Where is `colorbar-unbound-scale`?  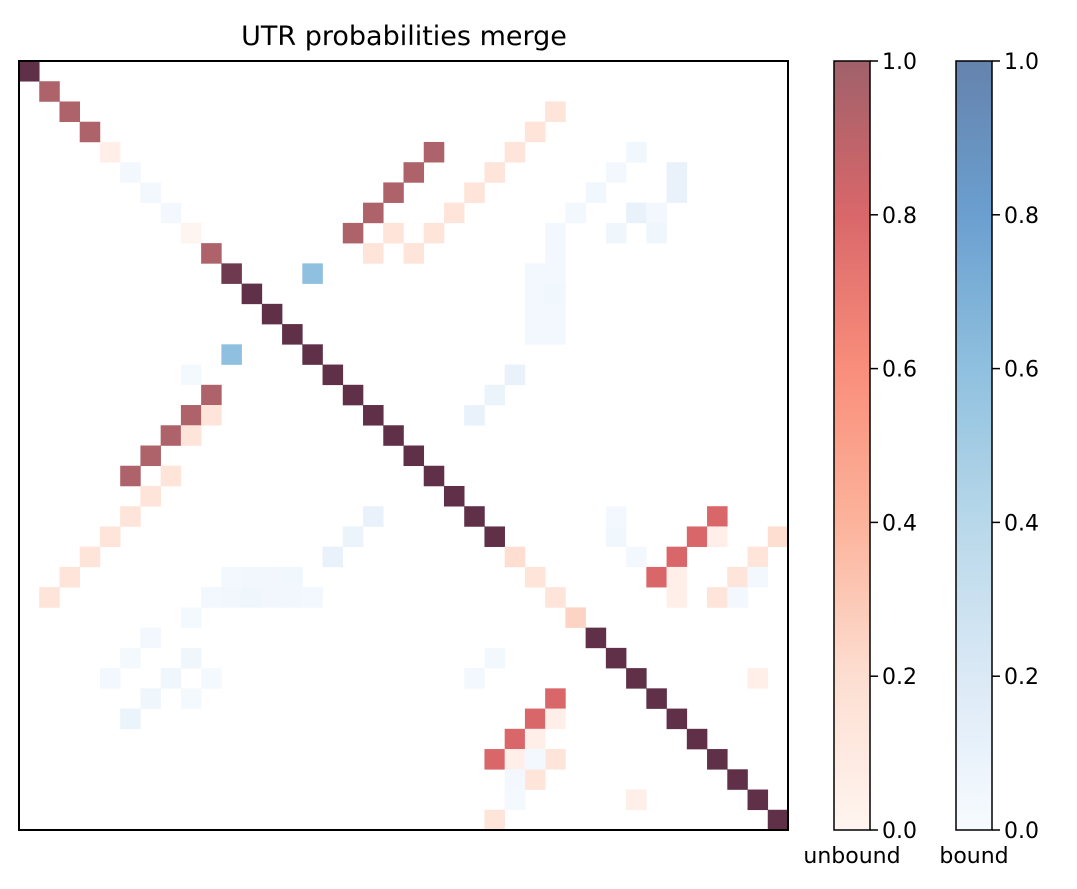 colorbar-unbound-scale is located at coordinates (852, 445).